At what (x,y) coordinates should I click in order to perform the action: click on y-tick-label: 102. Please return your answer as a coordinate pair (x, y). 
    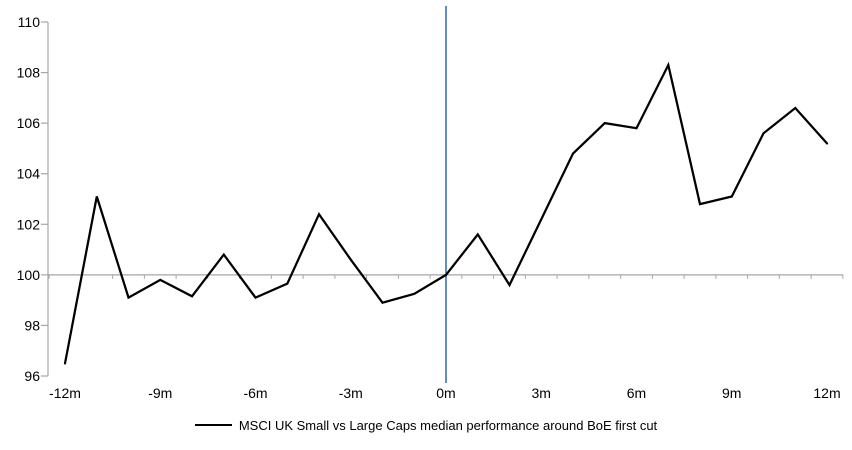
    Looking at the image, I should click on (29, 224).